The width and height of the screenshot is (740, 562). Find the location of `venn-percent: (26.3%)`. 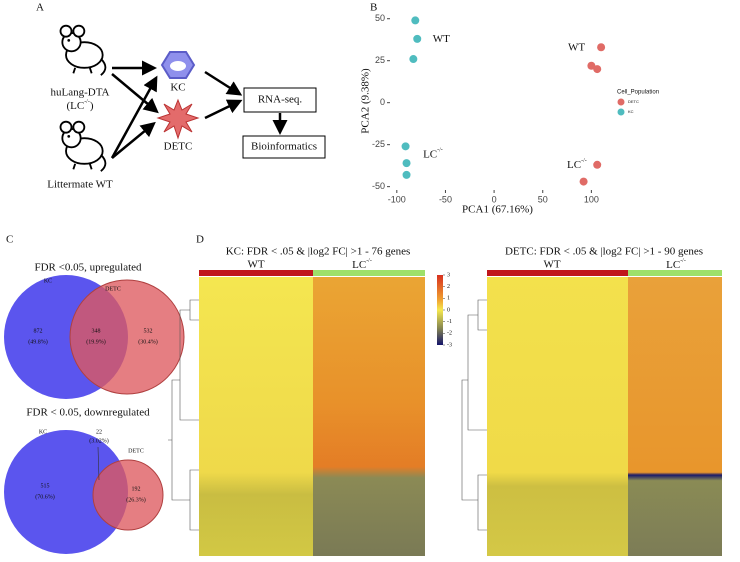

venn-percent: (26.3%) is located at coordinates (136, 499).